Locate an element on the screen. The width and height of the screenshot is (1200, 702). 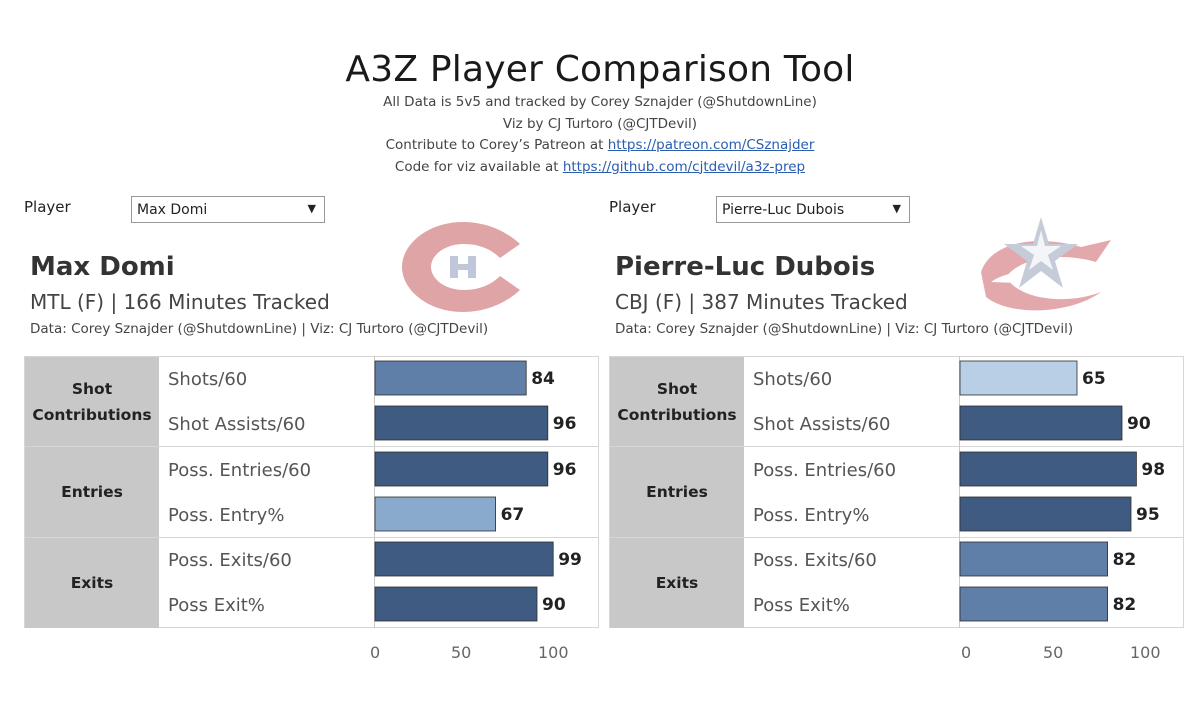
bar-value-label: 67 is located at coordinates (513, 515).